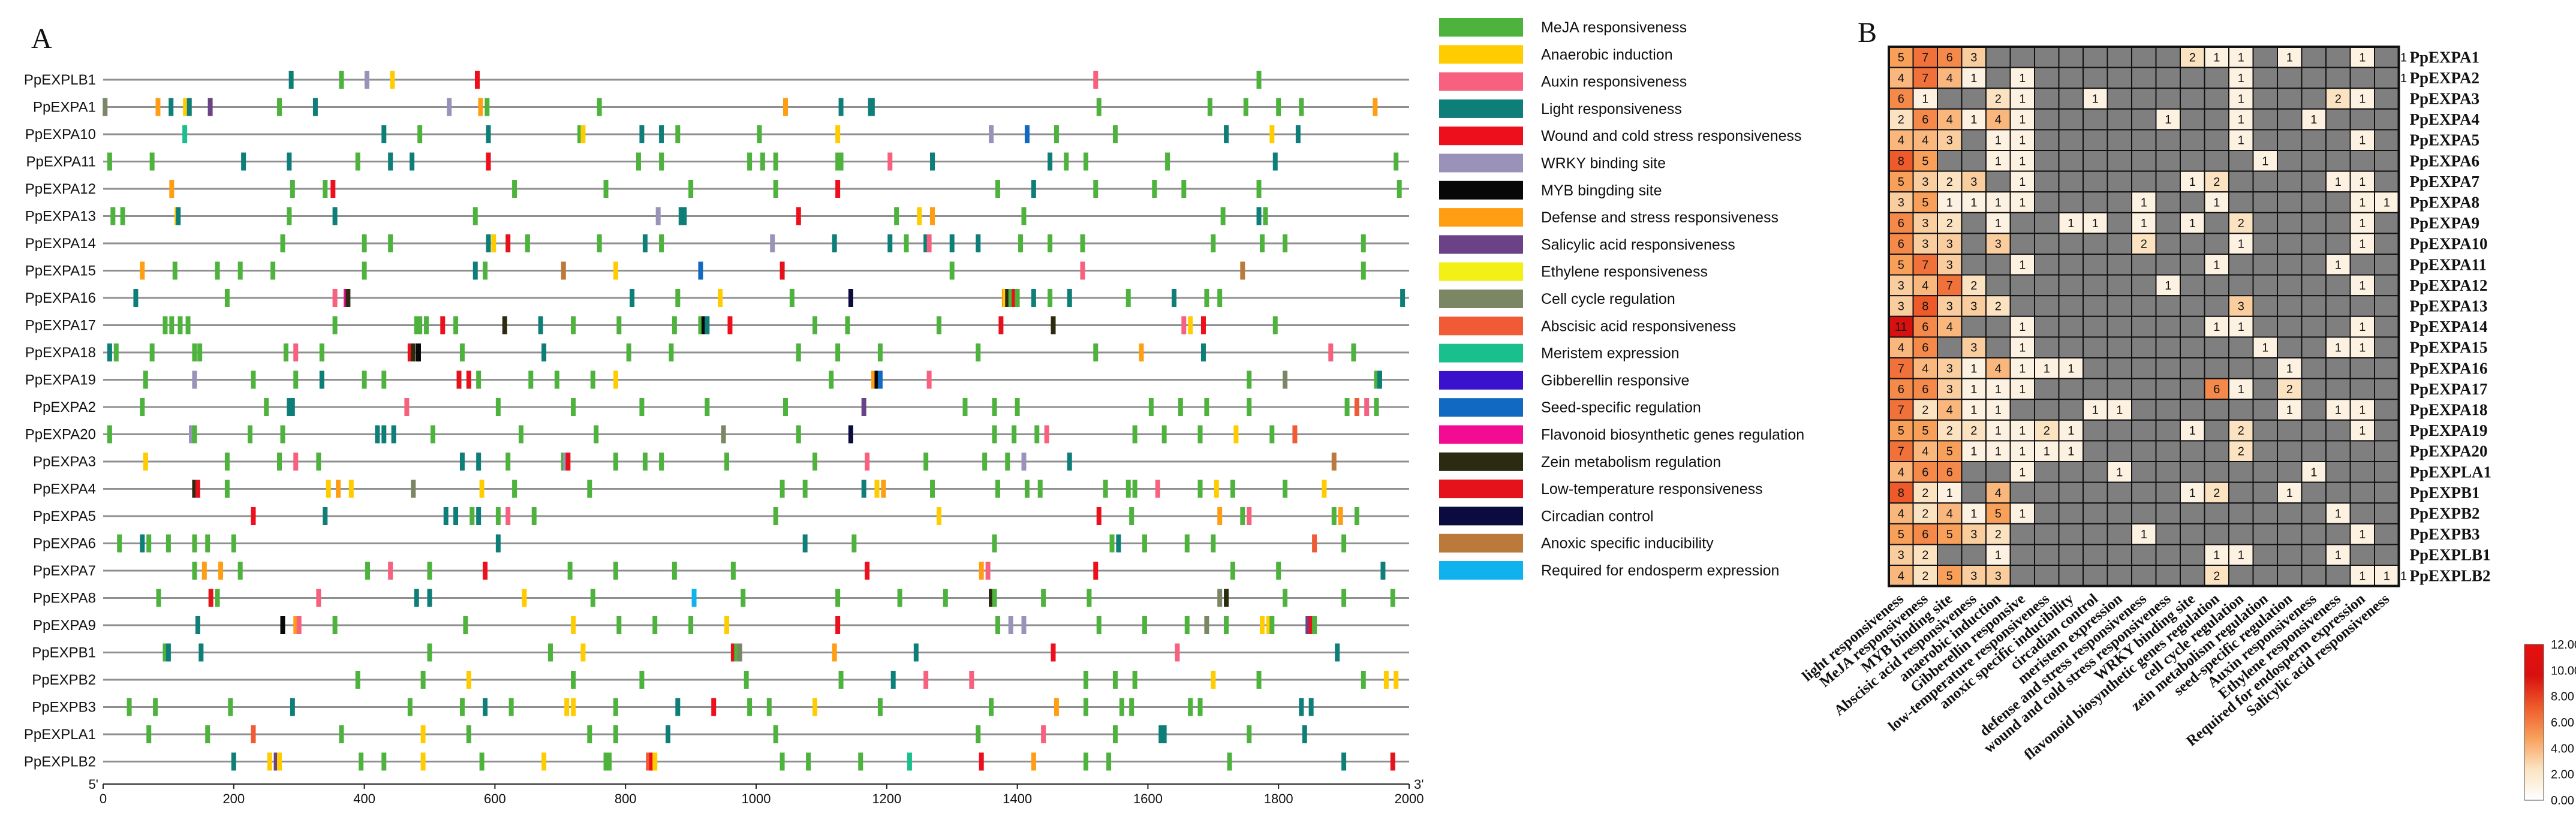  What do you see at coordinates (1901, 161) in the screenshot?
I see `heatmap-cell-value: 8` at bounding box center [1901, 161].